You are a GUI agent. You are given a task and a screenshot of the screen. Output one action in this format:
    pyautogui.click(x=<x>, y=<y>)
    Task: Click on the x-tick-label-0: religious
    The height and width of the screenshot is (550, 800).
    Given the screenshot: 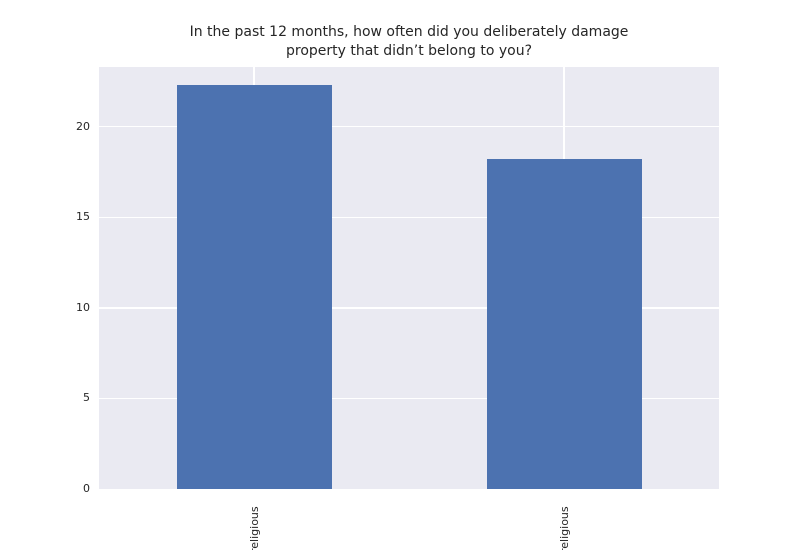 What is the action you would take?
    pyautogui.click(x=254, y=528)
    